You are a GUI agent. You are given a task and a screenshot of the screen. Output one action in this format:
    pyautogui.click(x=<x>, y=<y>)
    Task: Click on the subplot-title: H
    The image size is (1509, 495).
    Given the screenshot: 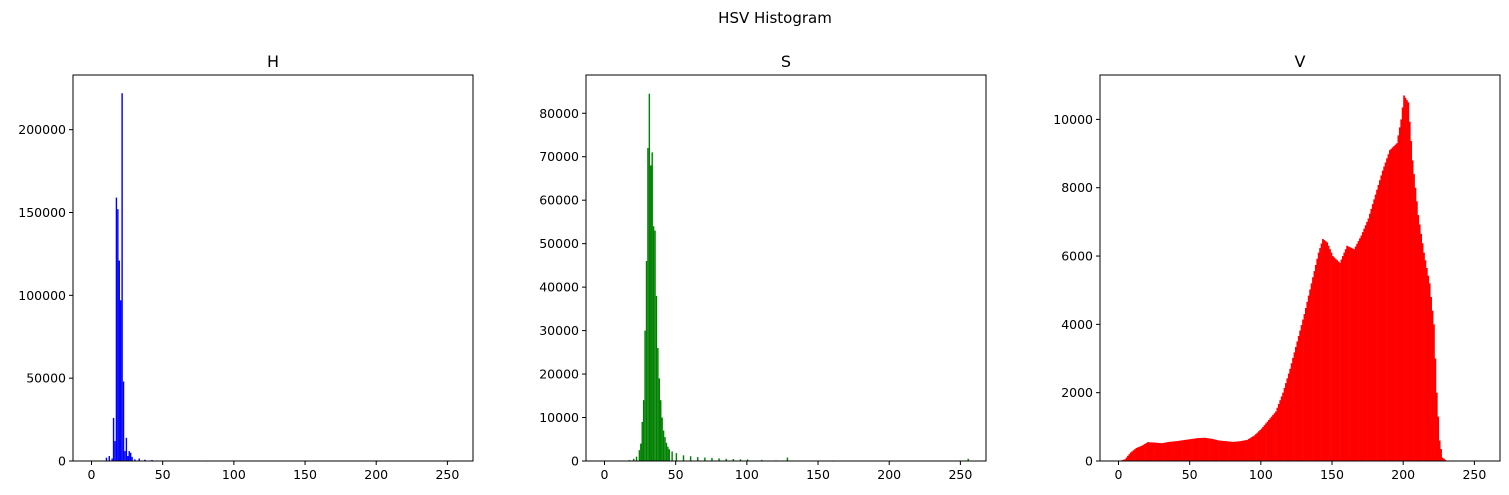 What is the action you would take?
    pyautogui.click(x=273, y=61)
    